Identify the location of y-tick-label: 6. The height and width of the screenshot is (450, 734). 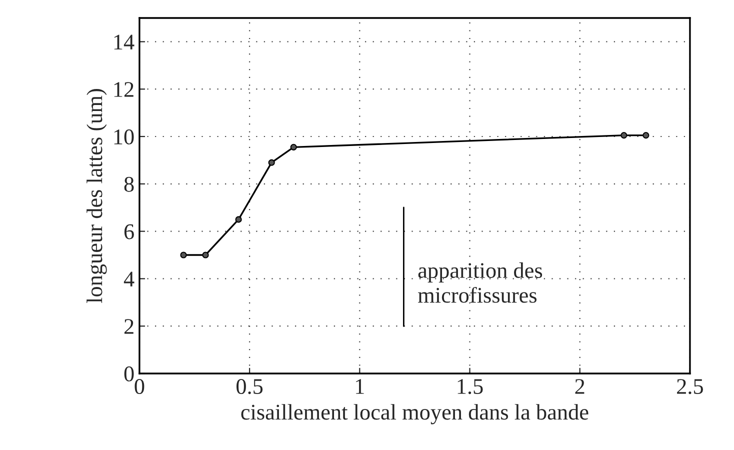
(129, 232).